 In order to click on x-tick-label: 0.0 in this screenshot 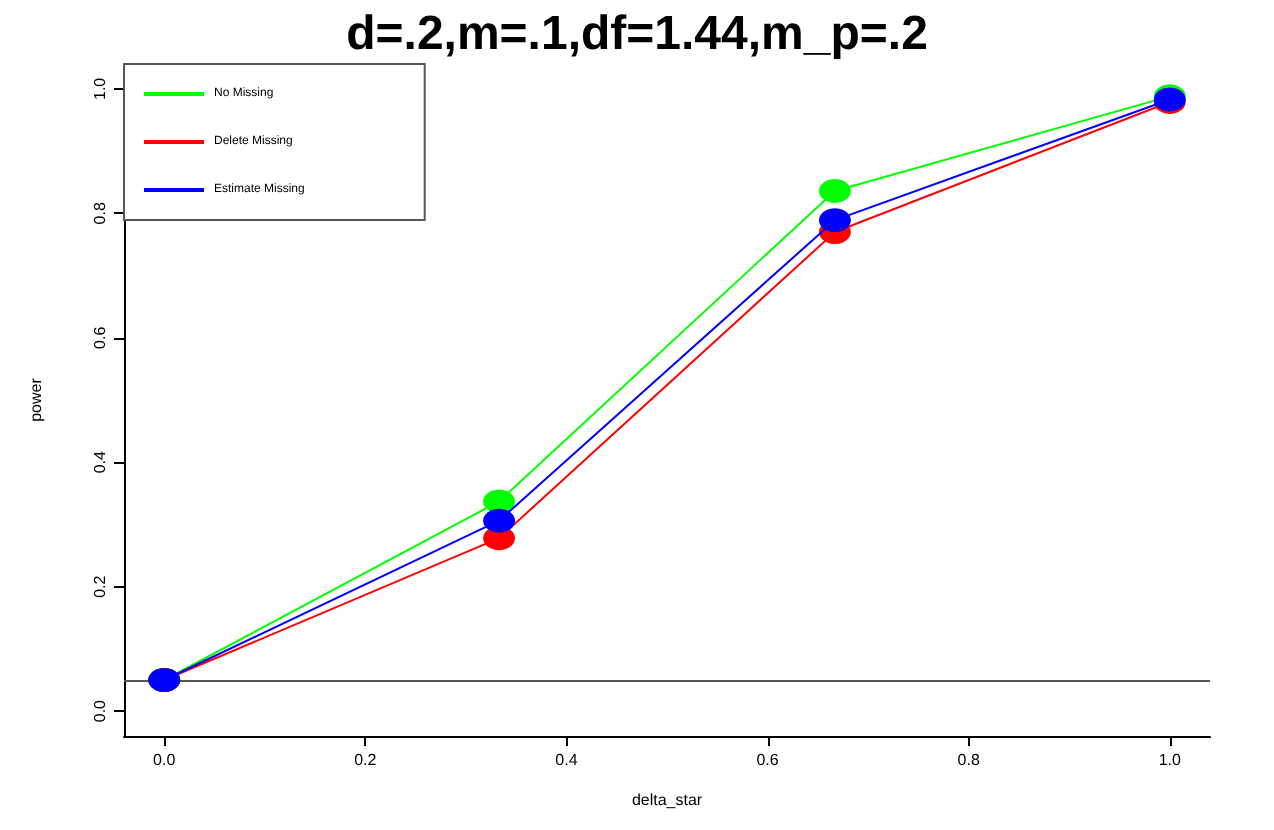, I will do `click(165, 760)`.